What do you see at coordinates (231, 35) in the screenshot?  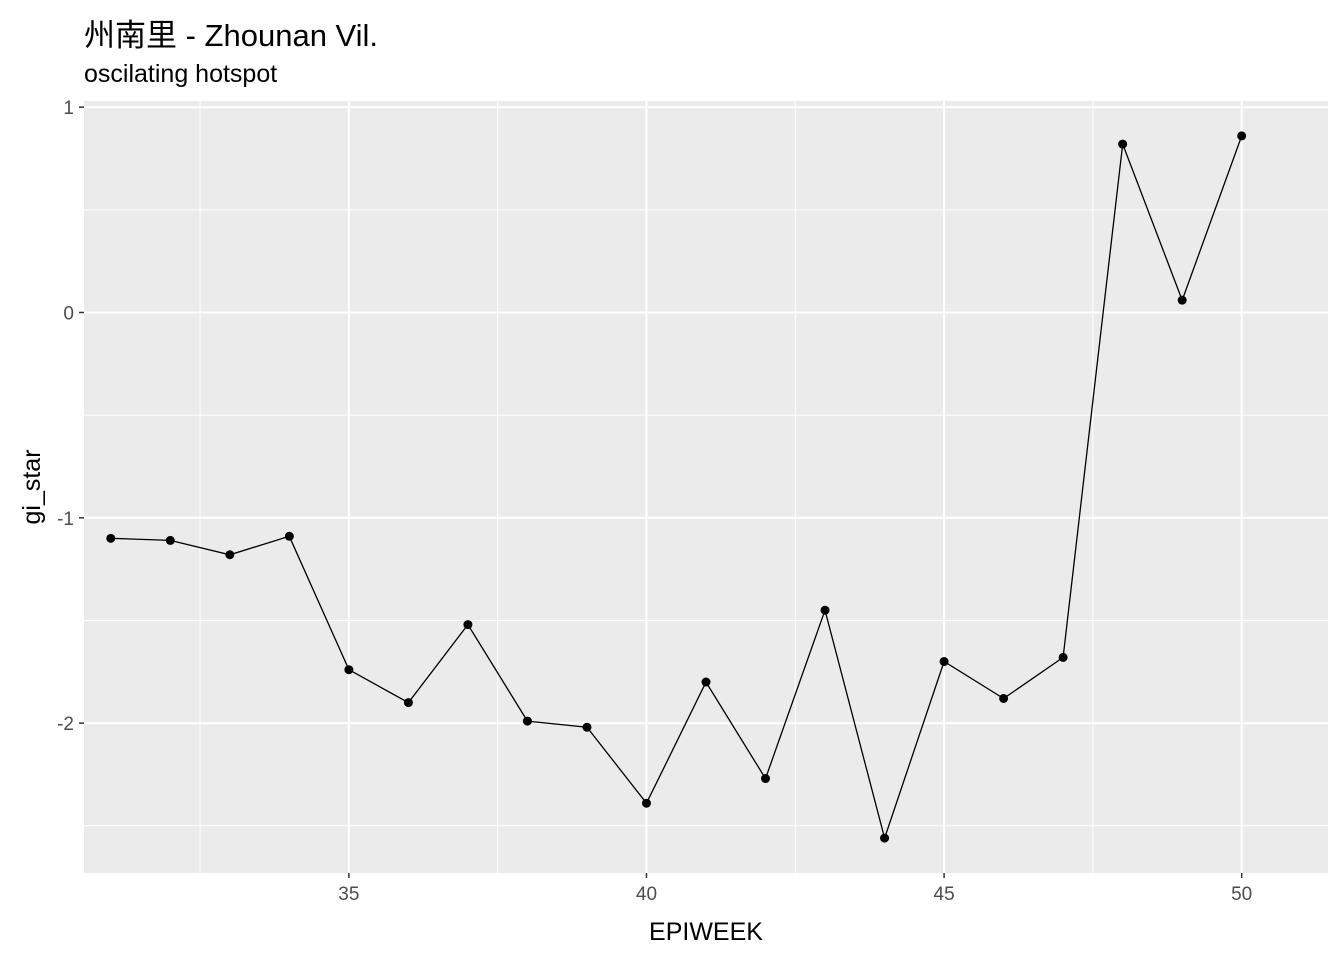 I see `chart-title: 州南里 - Zhounan Vil.` at bounding box center [231, 35].